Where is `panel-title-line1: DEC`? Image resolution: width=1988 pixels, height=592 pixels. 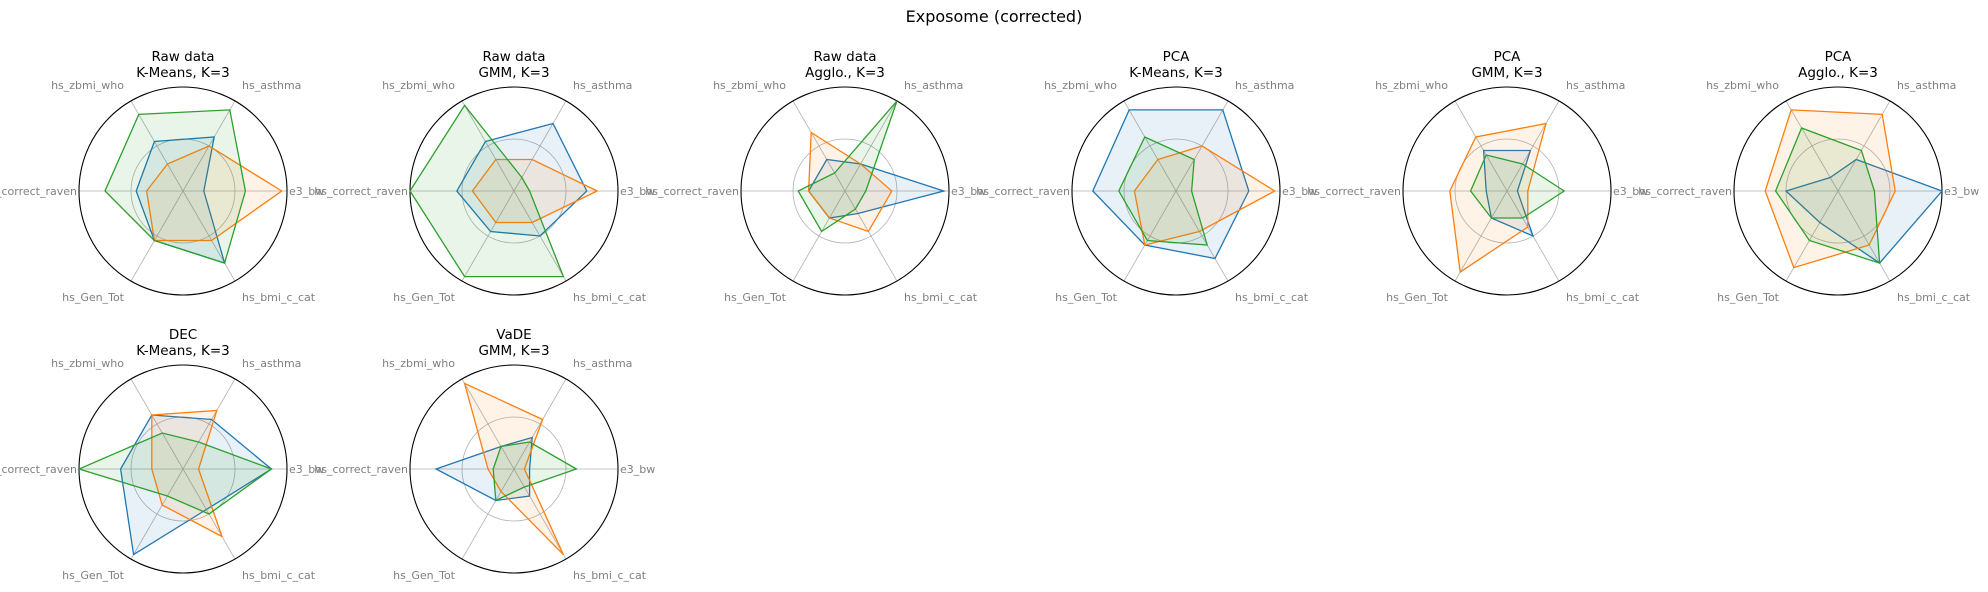 panel-title-line1: DEC is located at coordinates (183, 335).